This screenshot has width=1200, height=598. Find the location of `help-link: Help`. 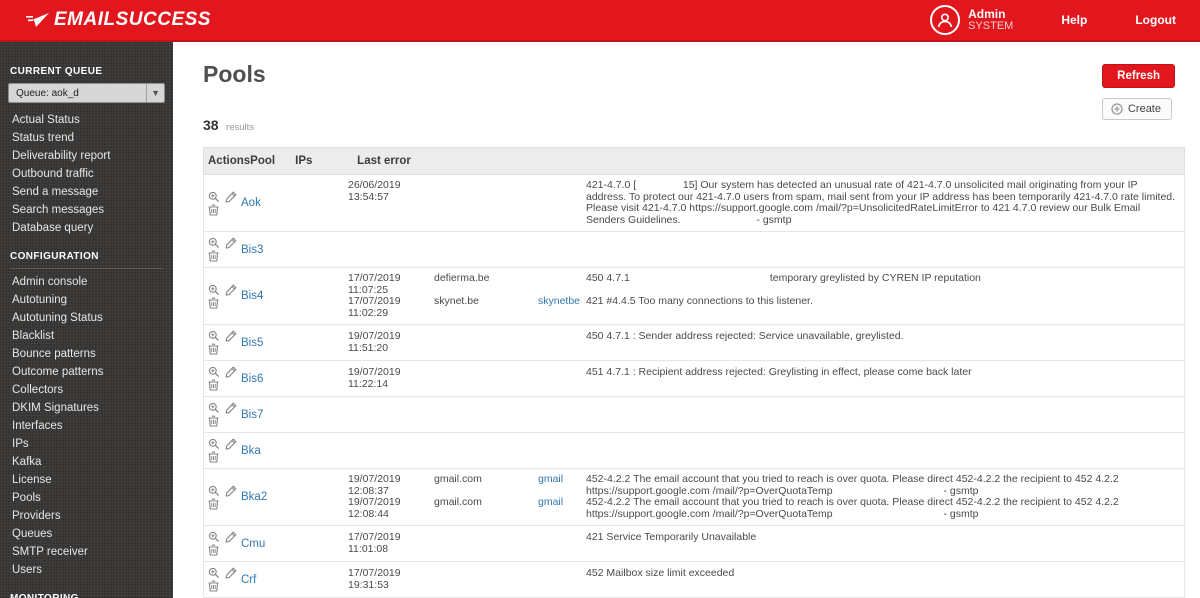

help-link: Help is located at coordinates (1074, 20).